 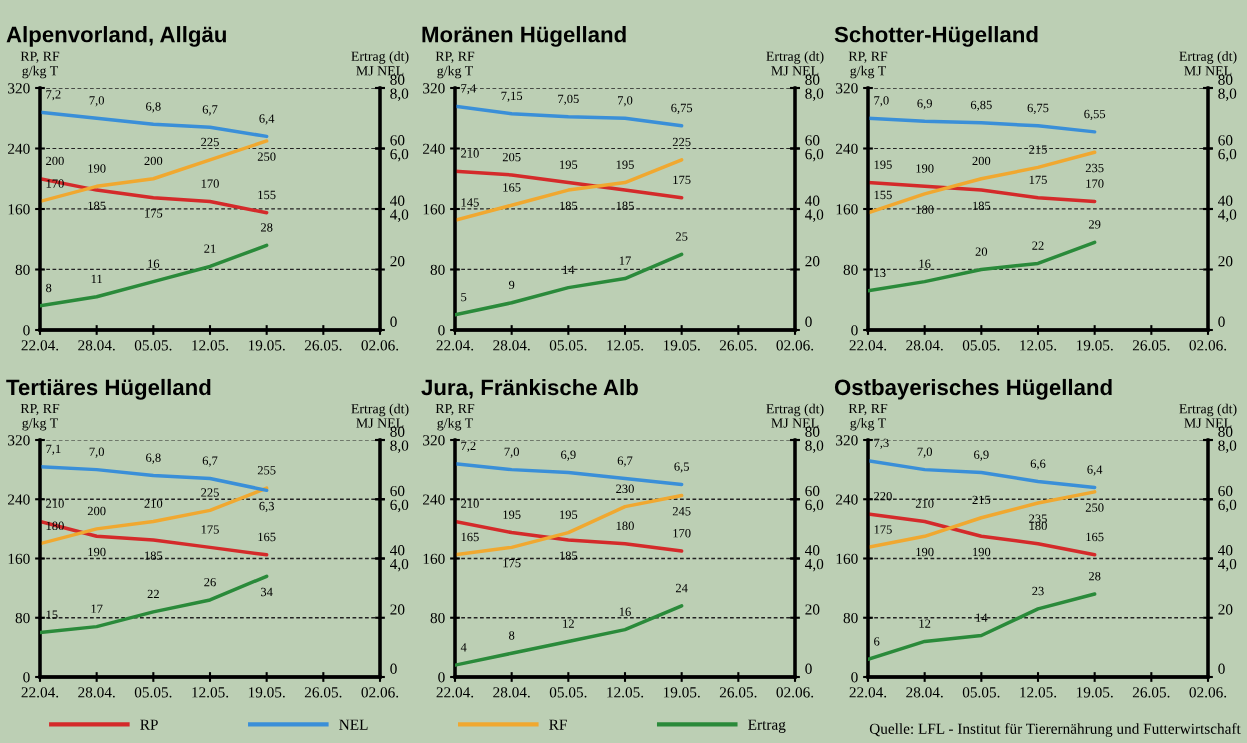 What do you see at coordinates (108, 389) in the screenshot?
I see `chart-title: Tertiäres Hügelland` at bounding box center [108, 389].